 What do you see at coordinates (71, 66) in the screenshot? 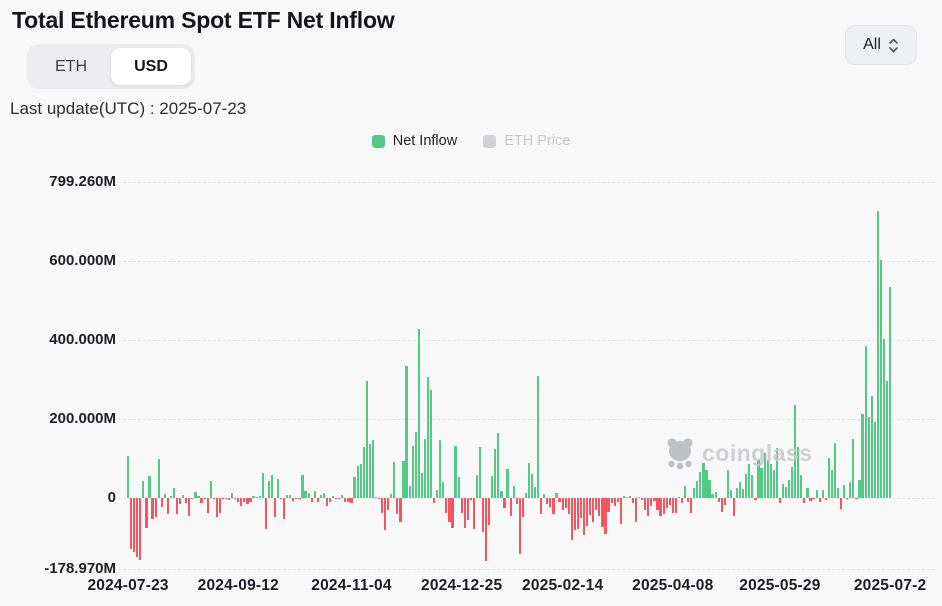
I see `toggle-eth: ETH` at bounding box center [71, 66].